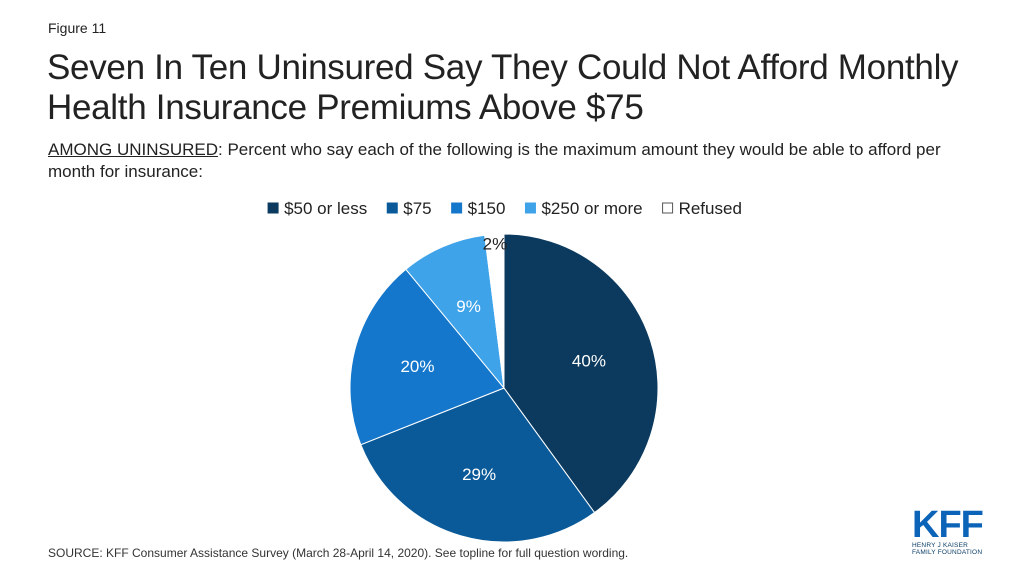 The width and height of the screenshot is (1024, 576). I want to click on pie-slice-50-or-less, so click(581, 373).